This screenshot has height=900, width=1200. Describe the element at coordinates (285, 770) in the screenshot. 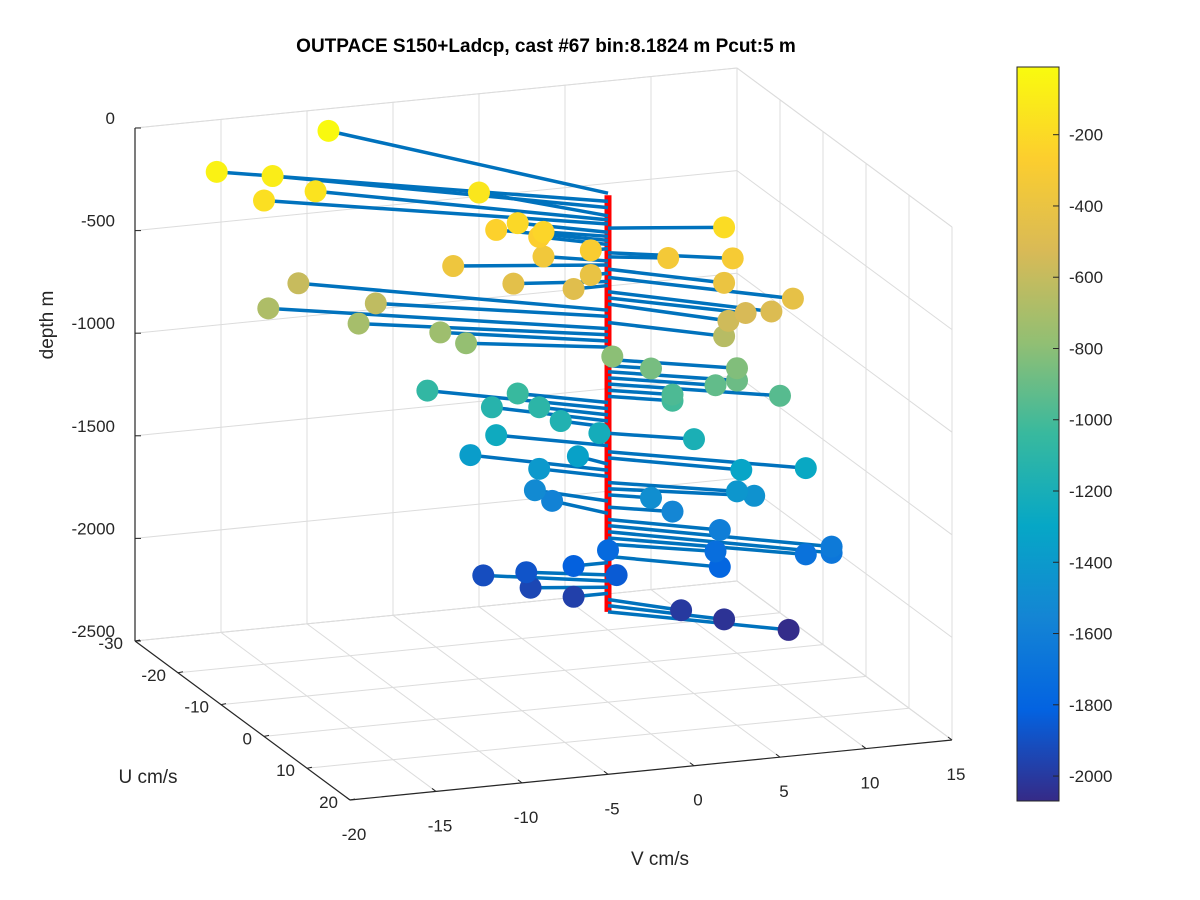

I see `y-tick-label: 10` at that location.